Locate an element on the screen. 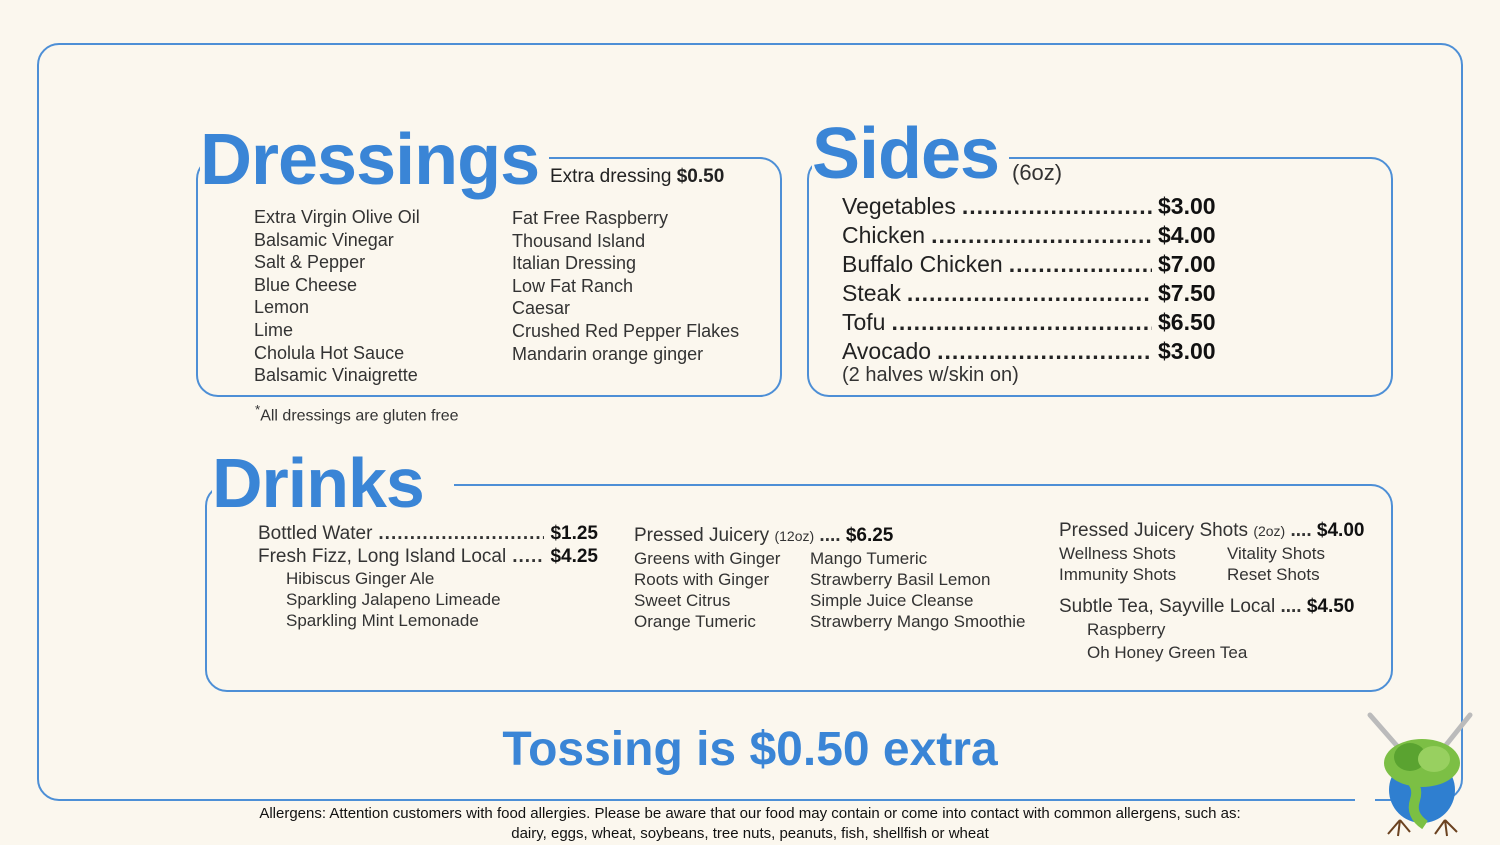  shot-flavor: Immunity Shots is located at coordinates (1118, 574).